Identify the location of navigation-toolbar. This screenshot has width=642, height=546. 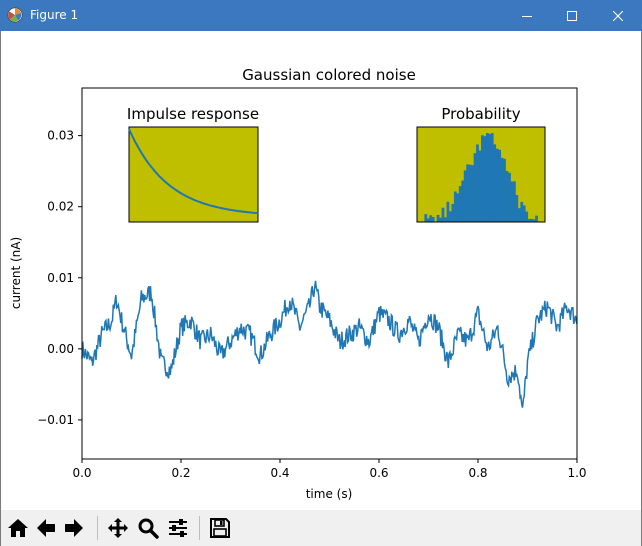
(321, 528).